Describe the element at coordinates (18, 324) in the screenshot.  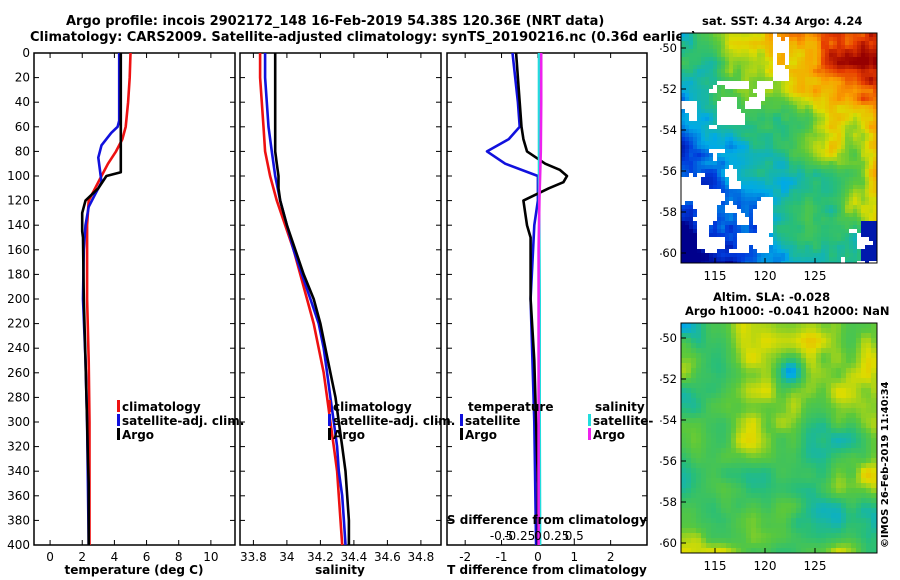
I see `y-tick-label: 220` at that location.